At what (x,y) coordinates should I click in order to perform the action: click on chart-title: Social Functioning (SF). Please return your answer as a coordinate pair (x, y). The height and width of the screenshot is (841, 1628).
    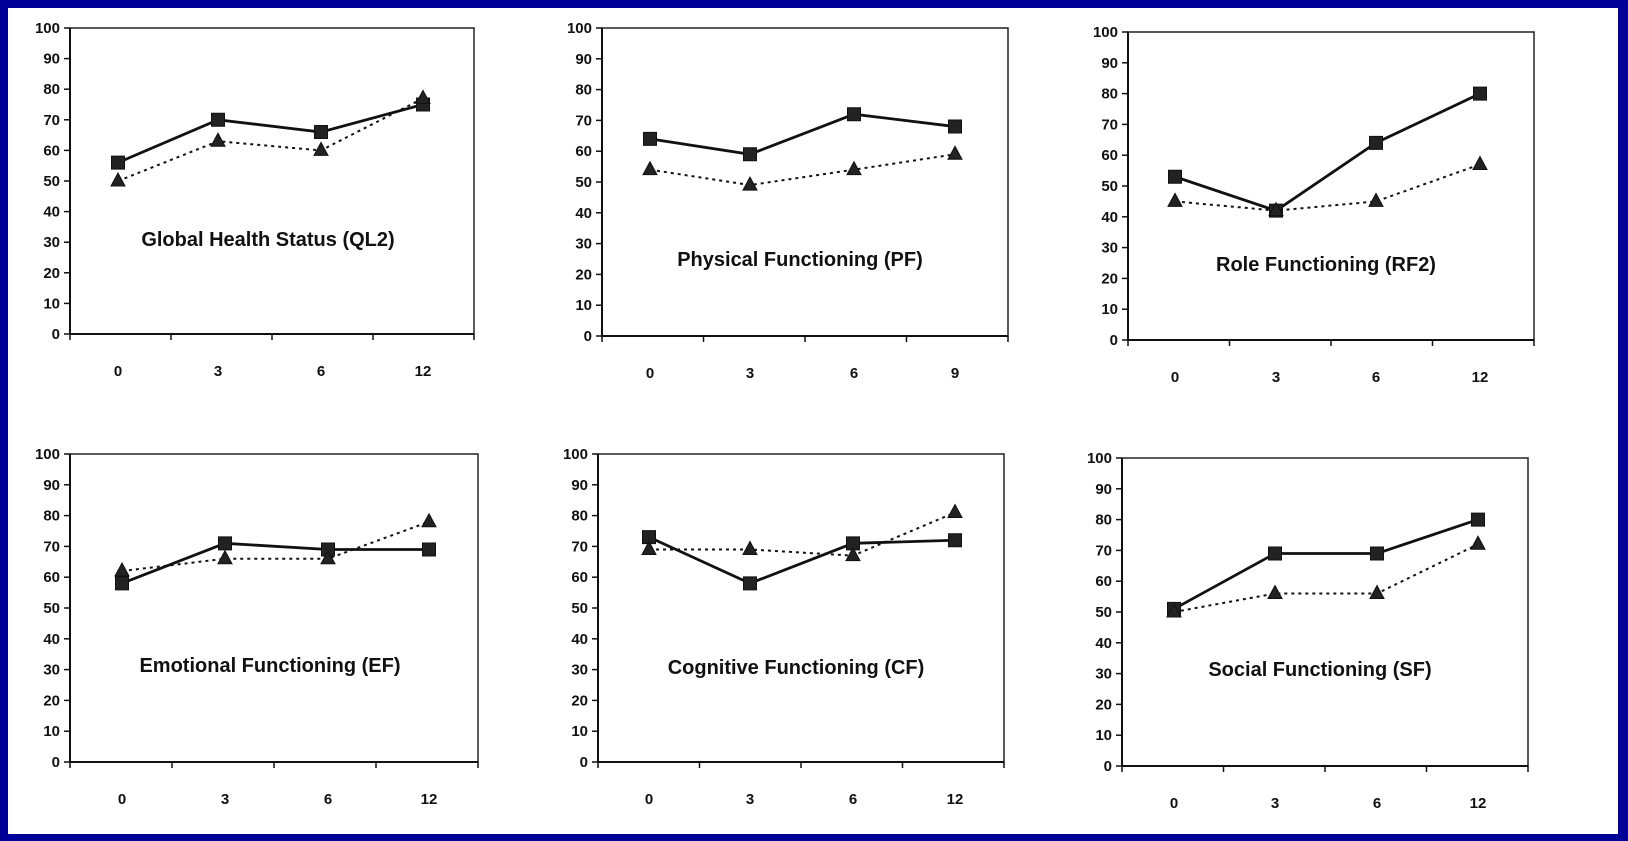
    Looking at the image, I should click on (1319, 670).